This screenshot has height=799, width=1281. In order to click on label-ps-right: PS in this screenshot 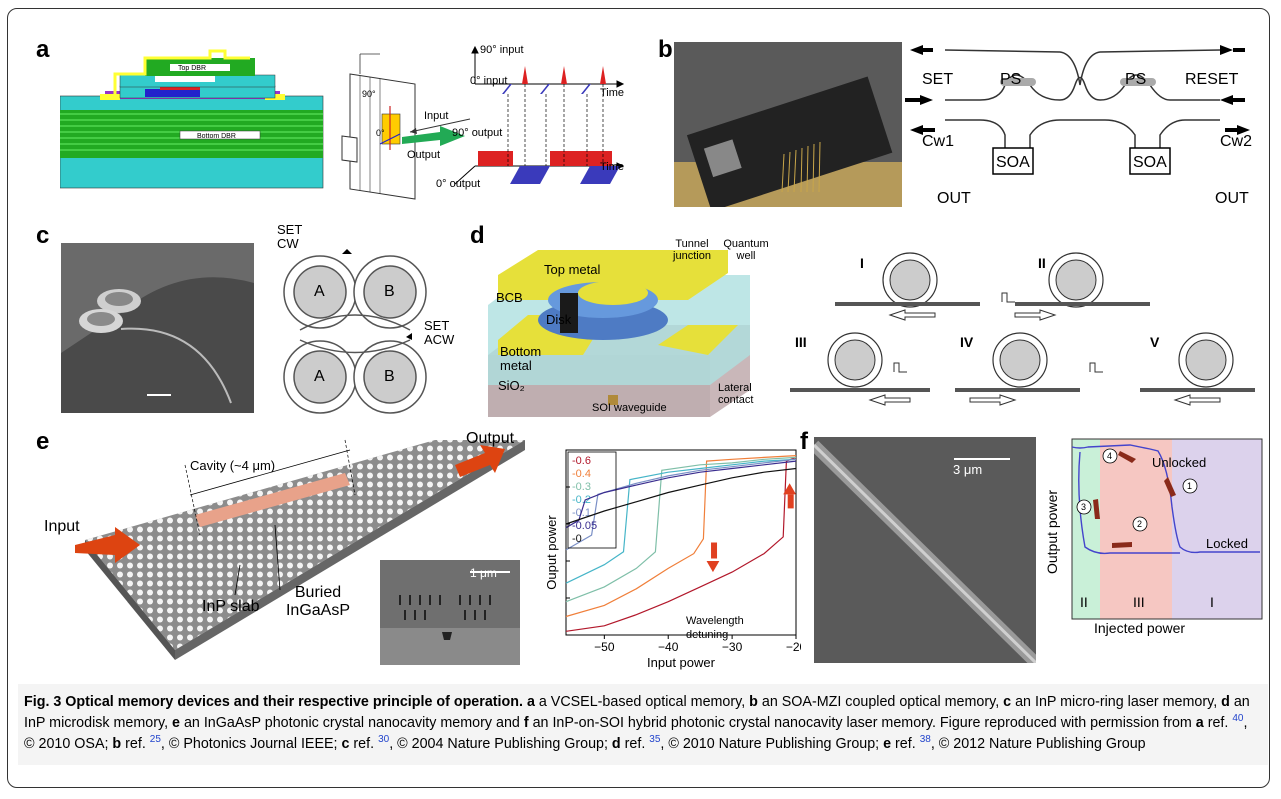, I will do `click(1136, 79)`.